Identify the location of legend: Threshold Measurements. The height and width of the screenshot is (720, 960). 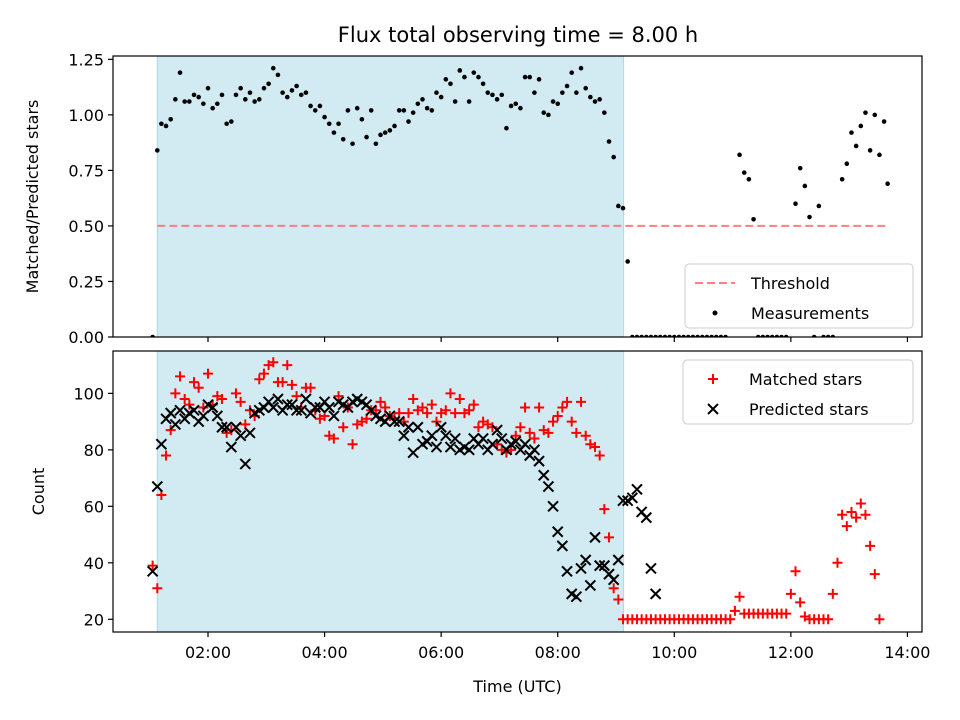
(799, 296).